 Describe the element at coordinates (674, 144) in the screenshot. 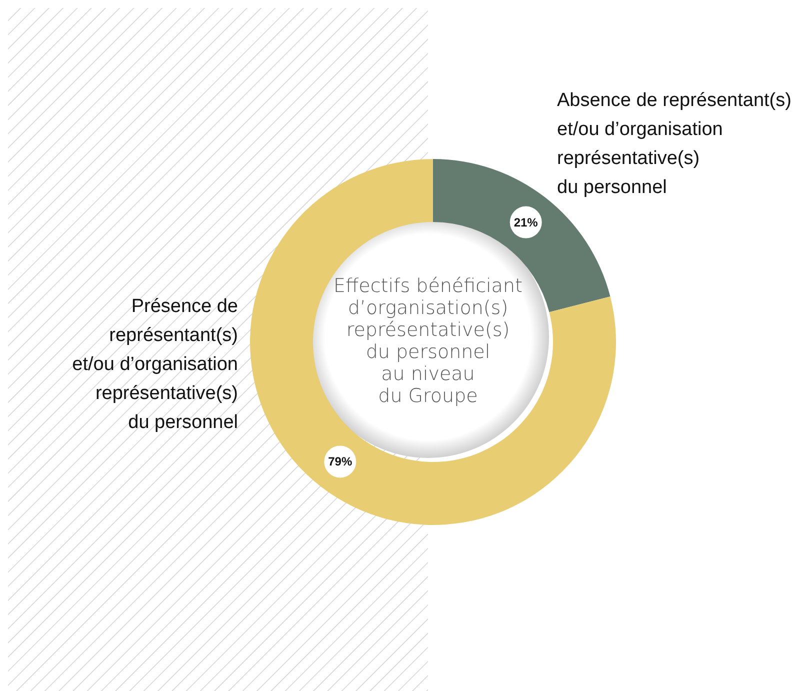

I see `slice-label: Absence de représentant(s) et/ou d’organisation représentative(s) du personnel` at that location.